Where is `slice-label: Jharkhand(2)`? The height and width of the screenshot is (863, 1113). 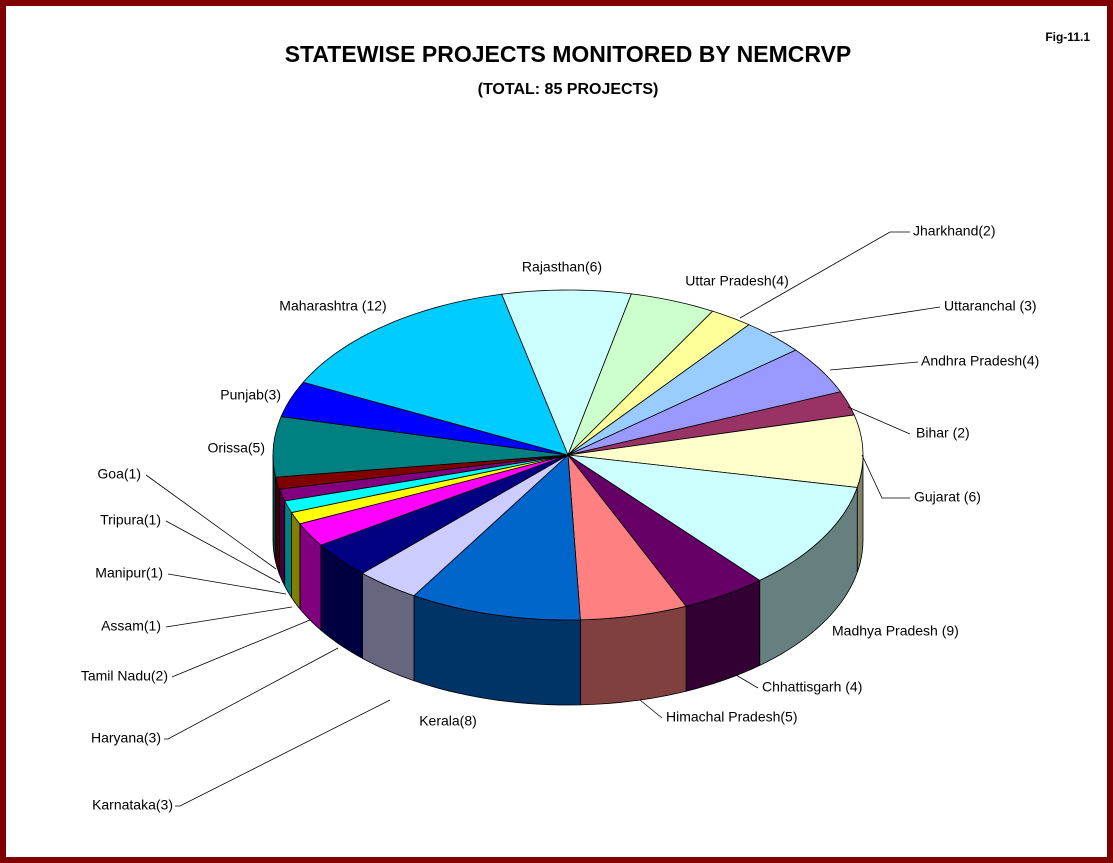 slice-label: Jharkhand(2) is located at coordinates (954, 231).